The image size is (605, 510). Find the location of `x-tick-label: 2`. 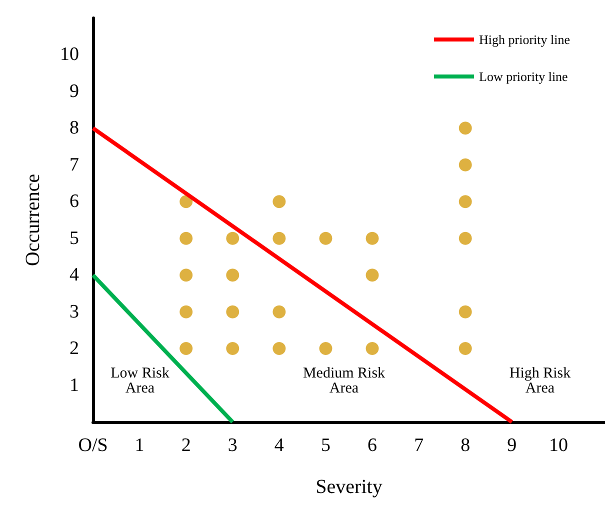

x-tick-label: 2 is located at coordinates (186, 445).